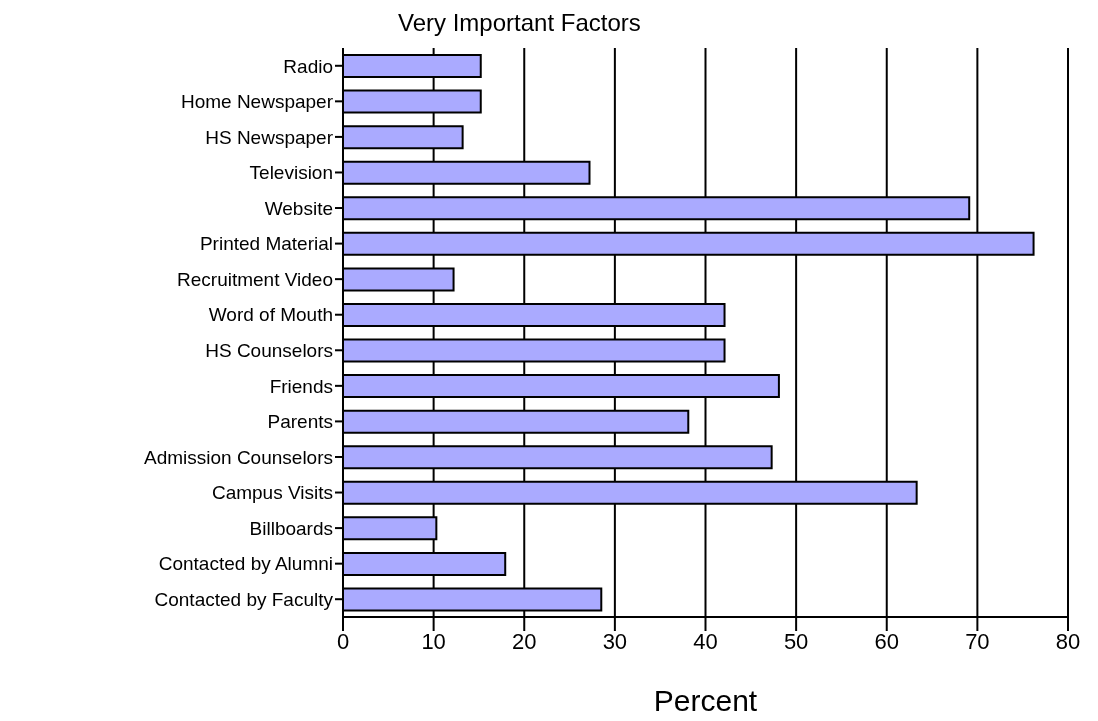  What do you see at coordinates (298, 208) in the screenshot?
I see `y-tick-label: Website` at bounding box center [298, 208].